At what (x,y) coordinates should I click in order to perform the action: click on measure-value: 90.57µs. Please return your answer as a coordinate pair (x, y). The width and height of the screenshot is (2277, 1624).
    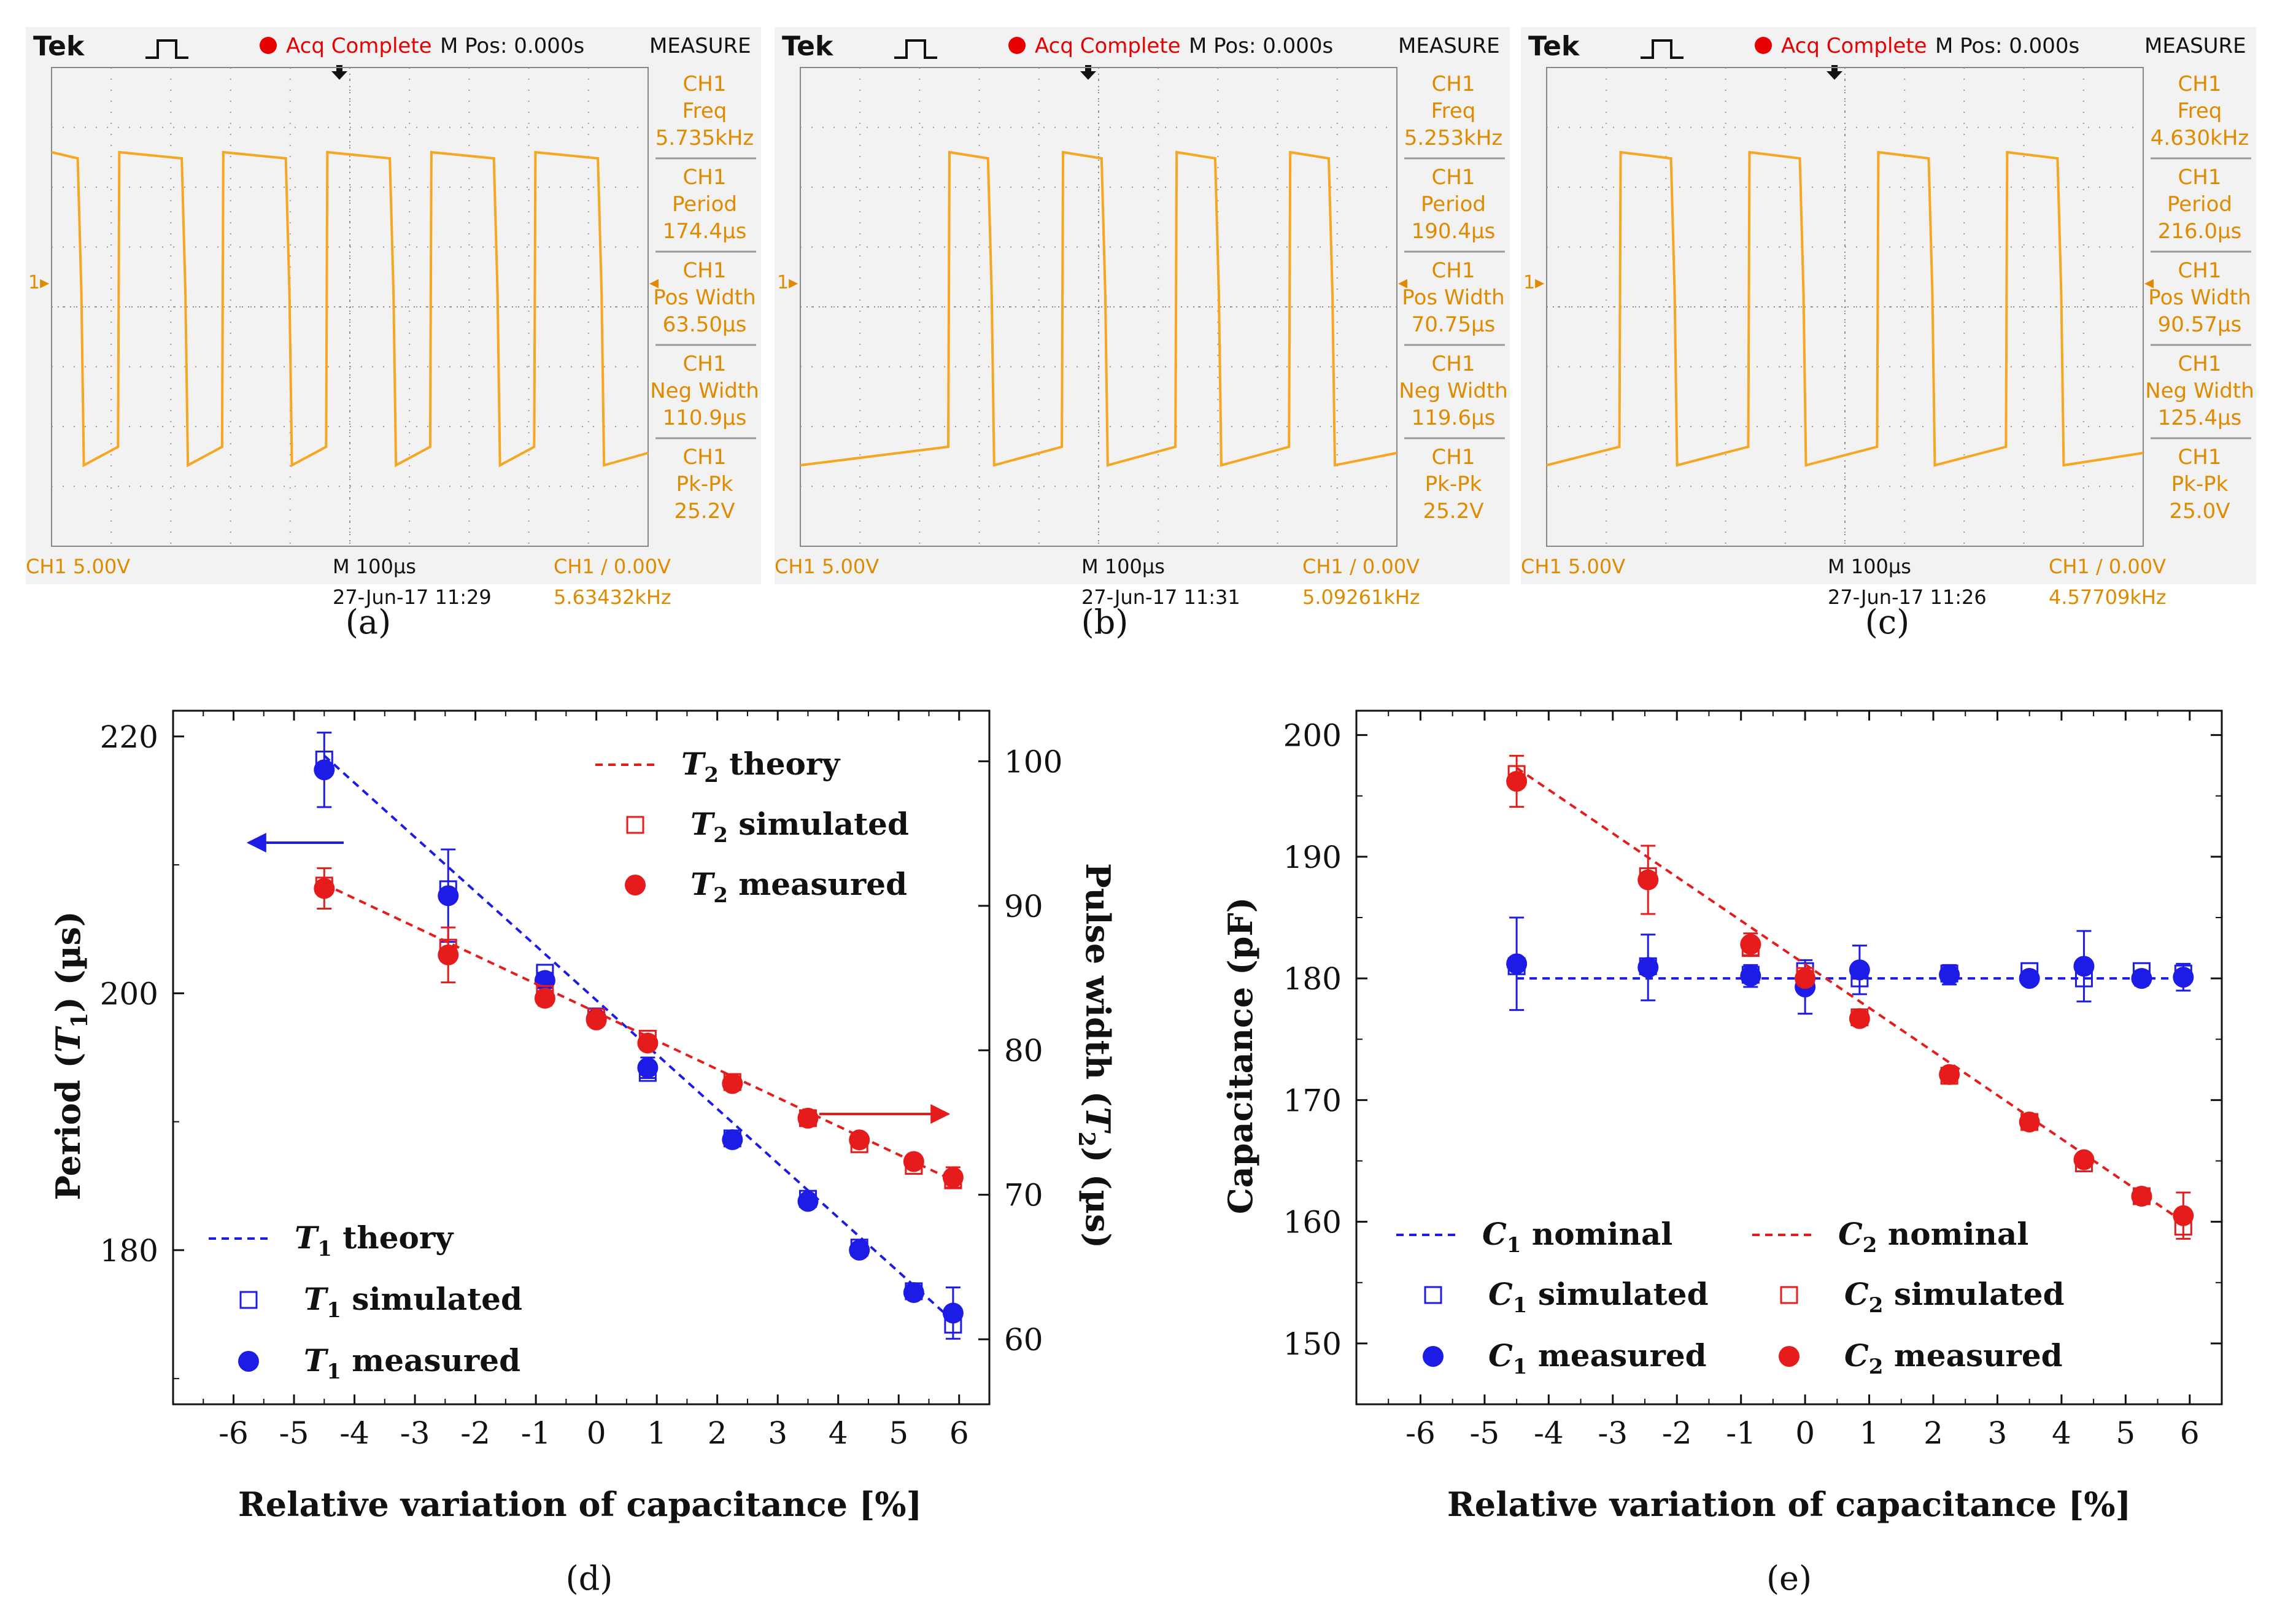
    Looking at the image, I should click on (2200, 324).